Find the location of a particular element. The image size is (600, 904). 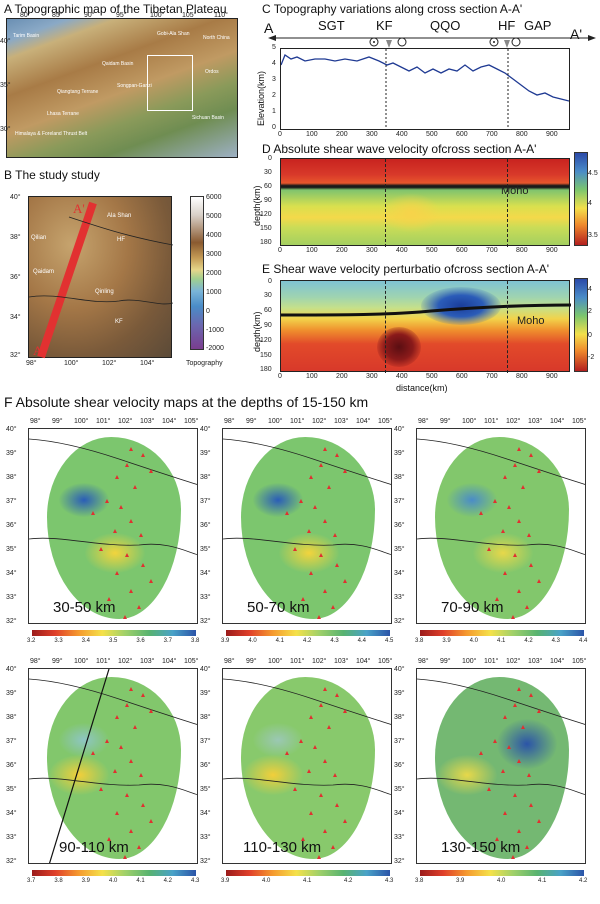

colorbar-tick: 3.3 is located at coordinates (58, 641).